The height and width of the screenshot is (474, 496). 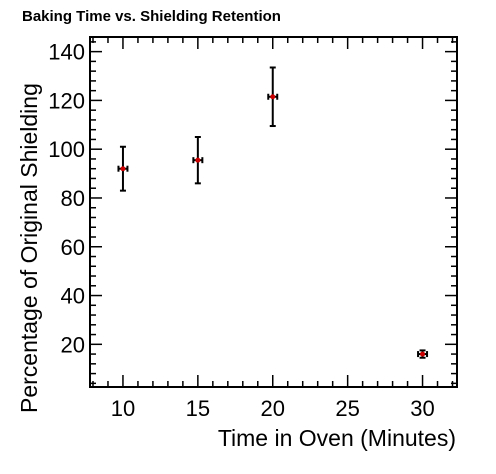 What do you see at coordinates (422, 408) in the screenshot?
I see `x-tick-label: 30` at bounding box center [422, 408].